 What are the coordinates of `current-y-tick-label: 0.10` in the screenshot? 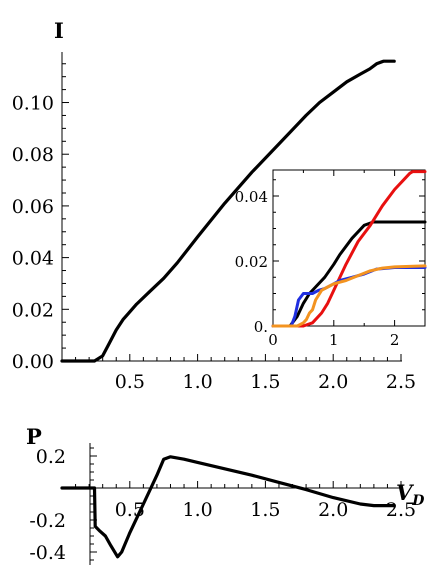 It's located at (33, 104).